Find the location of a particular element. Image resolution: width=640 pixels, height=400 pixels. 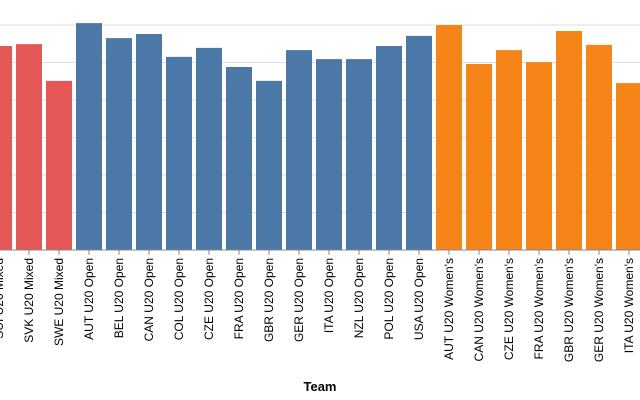

x-tick-label: POL U20 Open is located at coordinates (389, 299).